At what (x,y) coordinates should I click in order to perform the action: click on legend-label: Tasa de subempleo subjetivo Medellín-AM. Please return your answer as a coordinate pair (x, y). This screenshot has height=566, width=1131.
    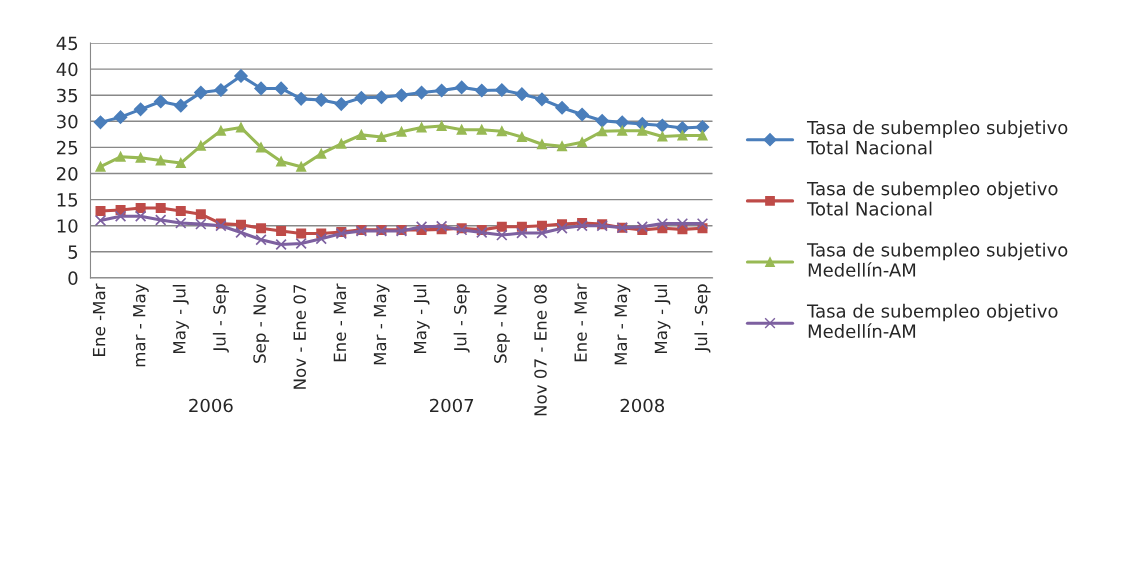
    Looking at the image, I should click on (937, 259).